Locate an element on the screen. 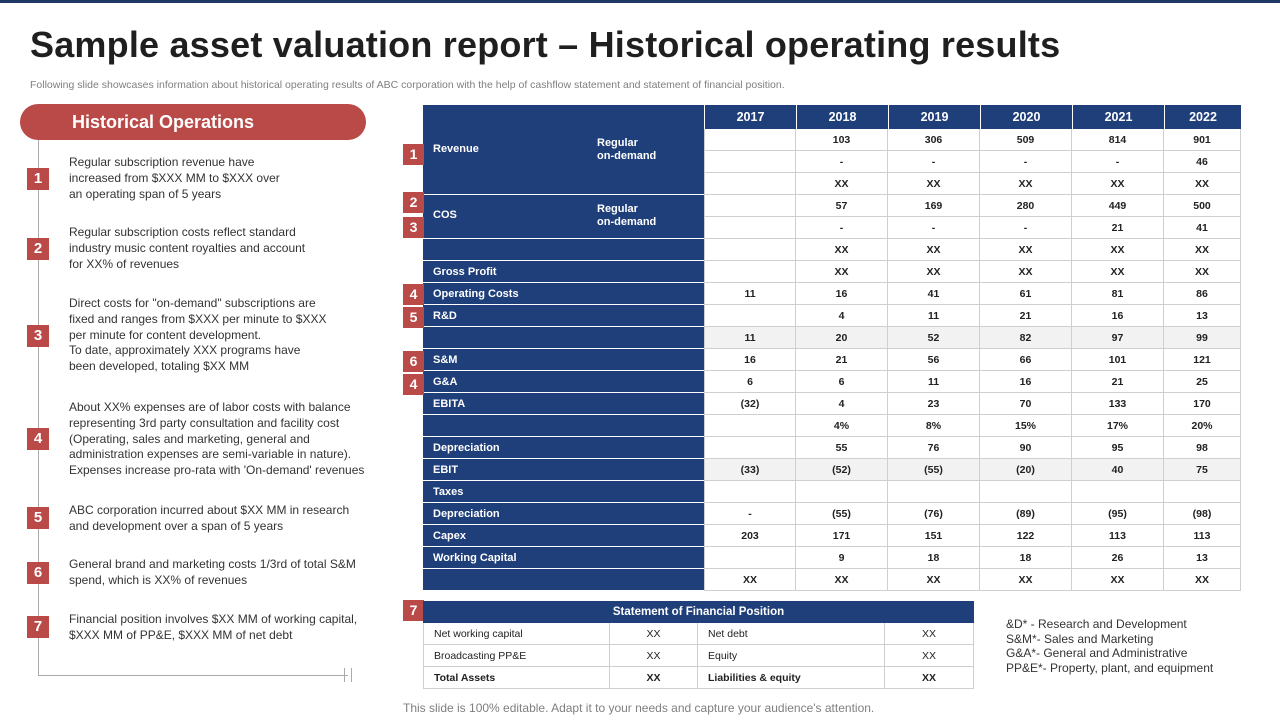 This screenshot has height=720, width=1280. value-cell-2019: 41 is located at coordinates (934, 294).